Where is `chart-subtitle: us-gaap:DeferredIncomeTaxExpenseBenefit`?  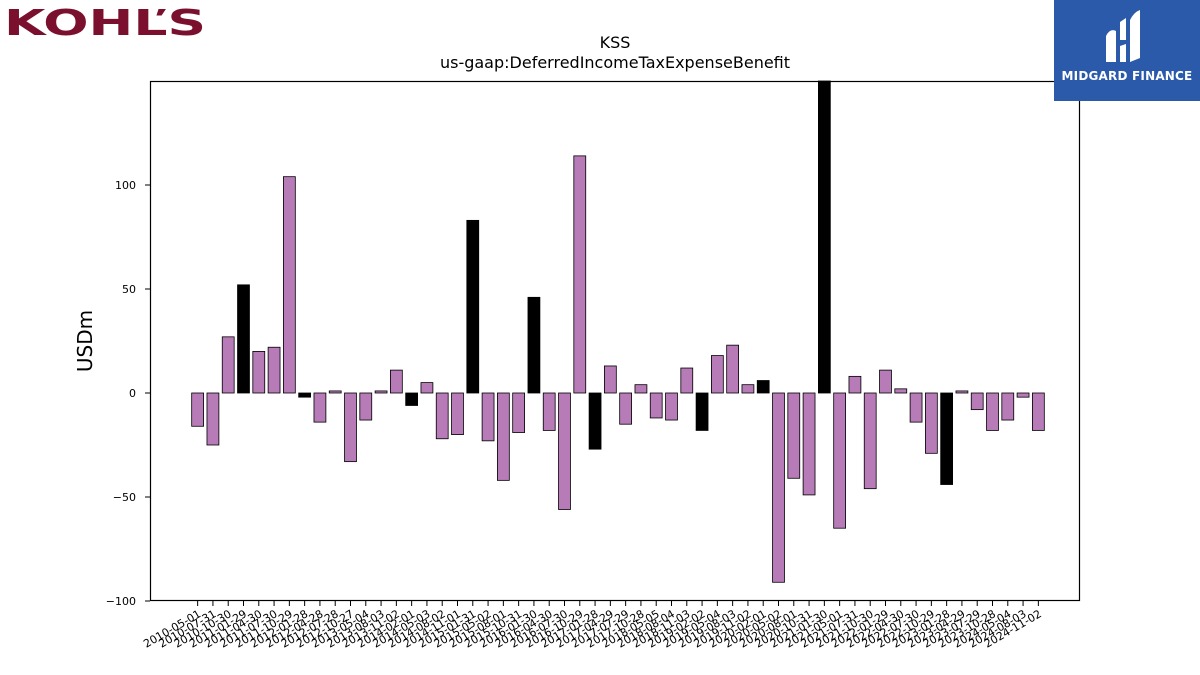
chart-subtitle: us-gaap:DeferredIncomeTaxExpenseBenefit is located at coordinates (615, 62).